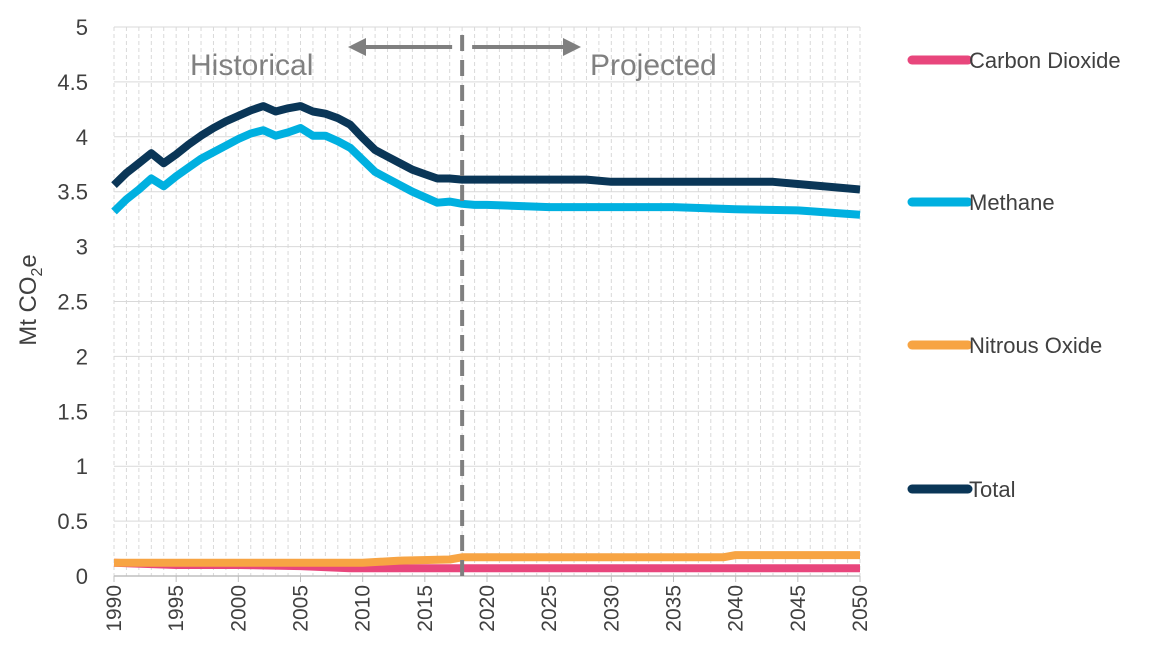  What do you see at coordinates (30, 300) in the screenshot?
I see `y-axis-label: Mt CO2e` at bounding box center [30, 300].